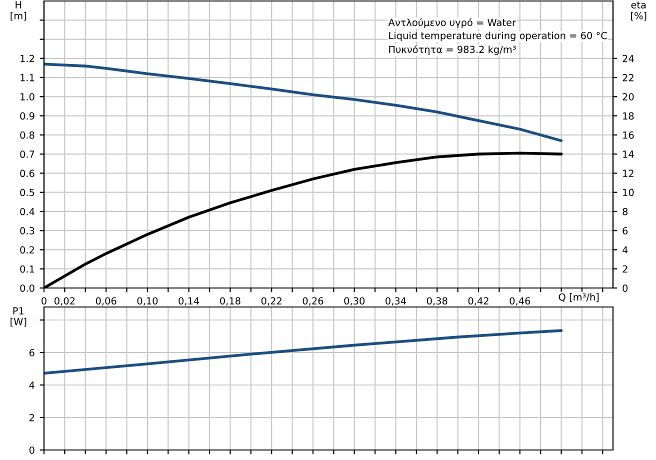 The image size is (656, 460). I want to click on x-tick-label: 0,02, so click(64, 301).